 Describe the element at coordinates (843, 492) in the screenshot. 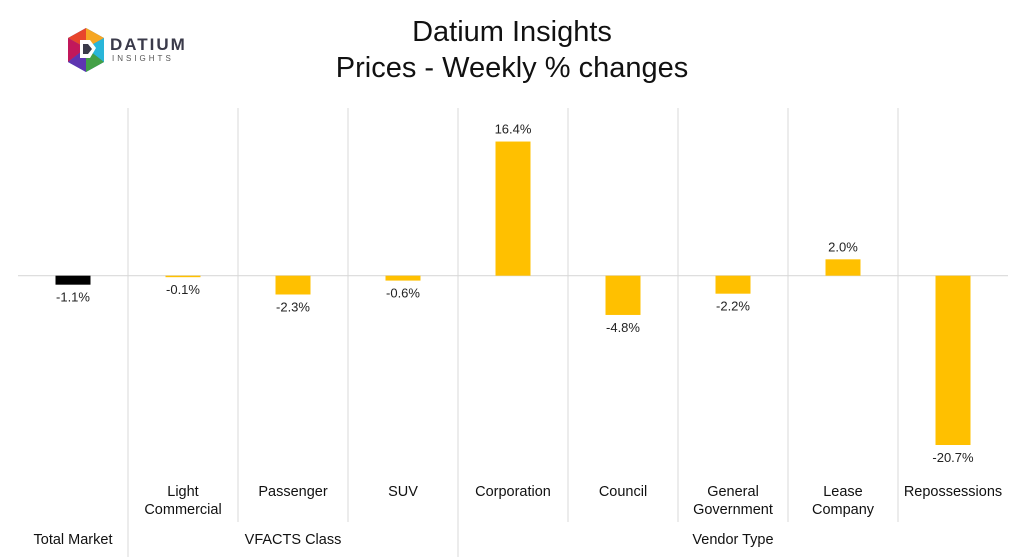

I see `category-label: Lease` at that location.